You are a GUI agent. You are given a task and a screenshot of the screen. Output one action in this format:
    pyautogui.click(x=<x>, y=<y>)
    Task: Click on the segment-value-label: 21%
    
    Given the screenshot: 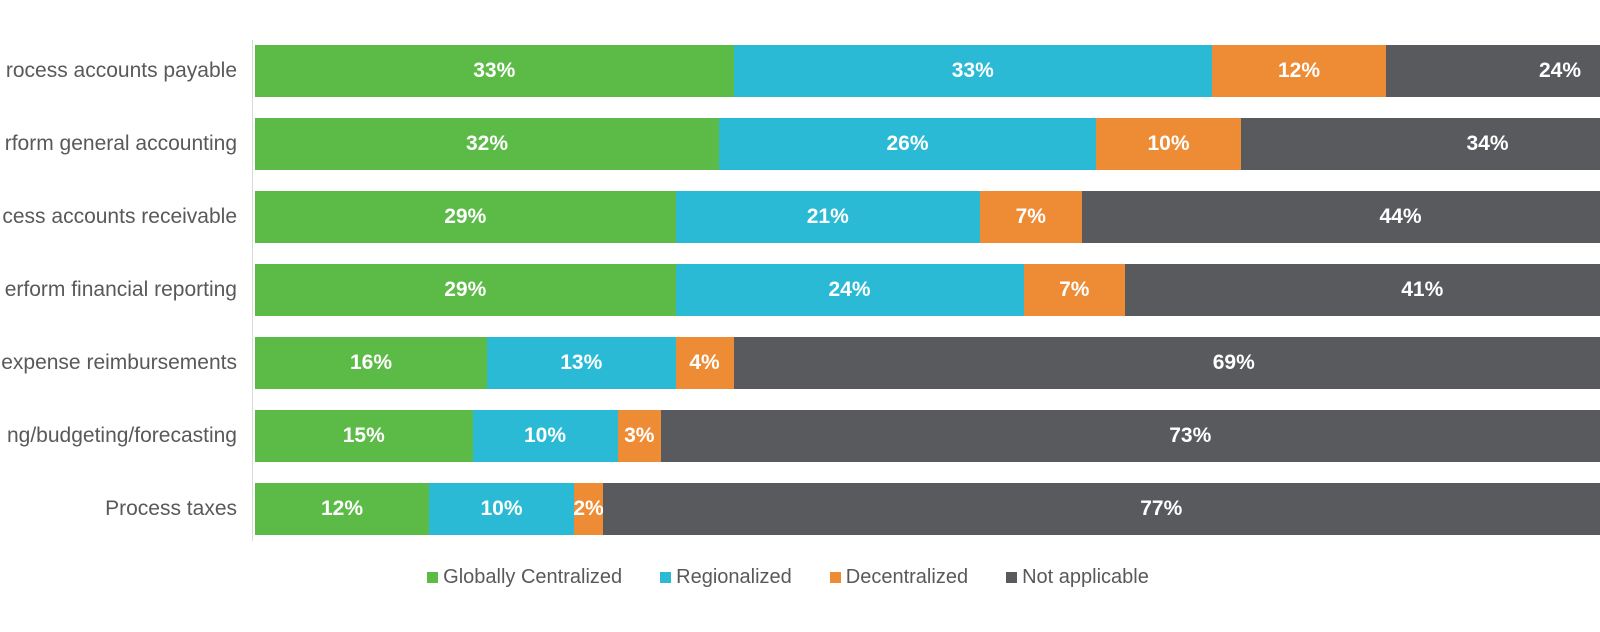 What is the action you would take?
    pyautogui.click(x=827, y=216)
    